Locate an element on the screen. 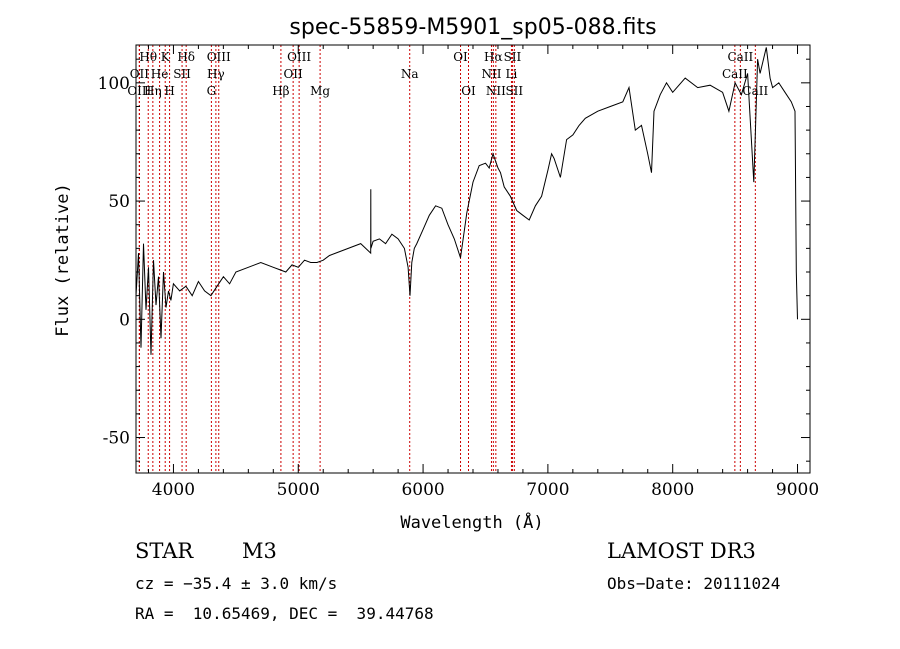  line-marker-label: Hδ is located at coordinates (186, 57).